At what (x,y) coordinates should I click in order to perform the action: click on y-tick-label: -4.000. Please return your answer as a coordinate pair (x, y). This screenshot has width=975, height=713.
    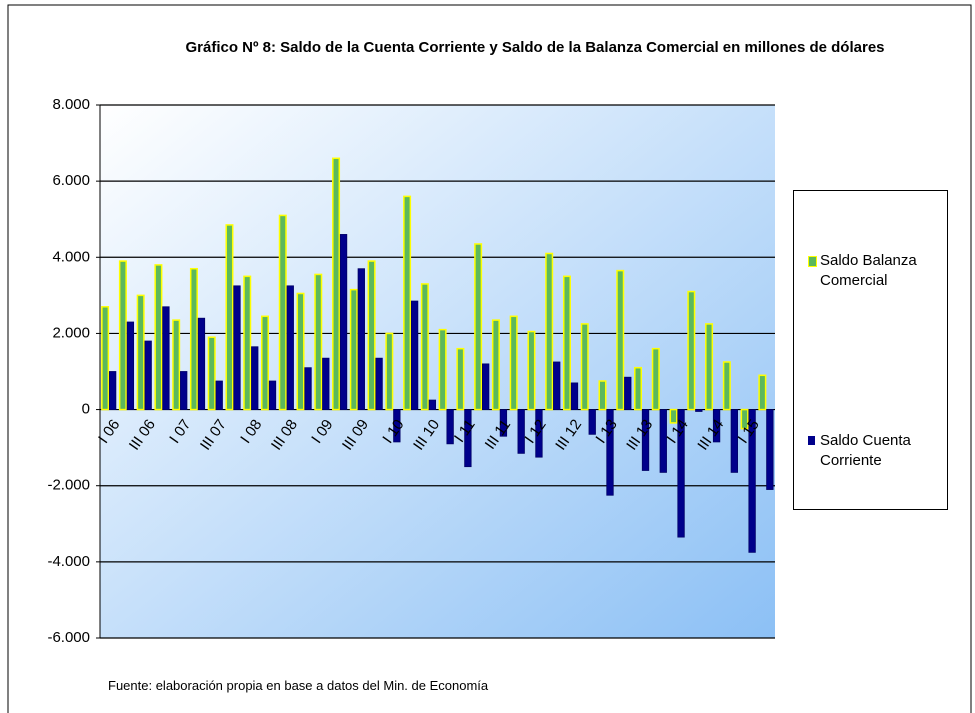
    Looking at the image, I should click on (68, 561).